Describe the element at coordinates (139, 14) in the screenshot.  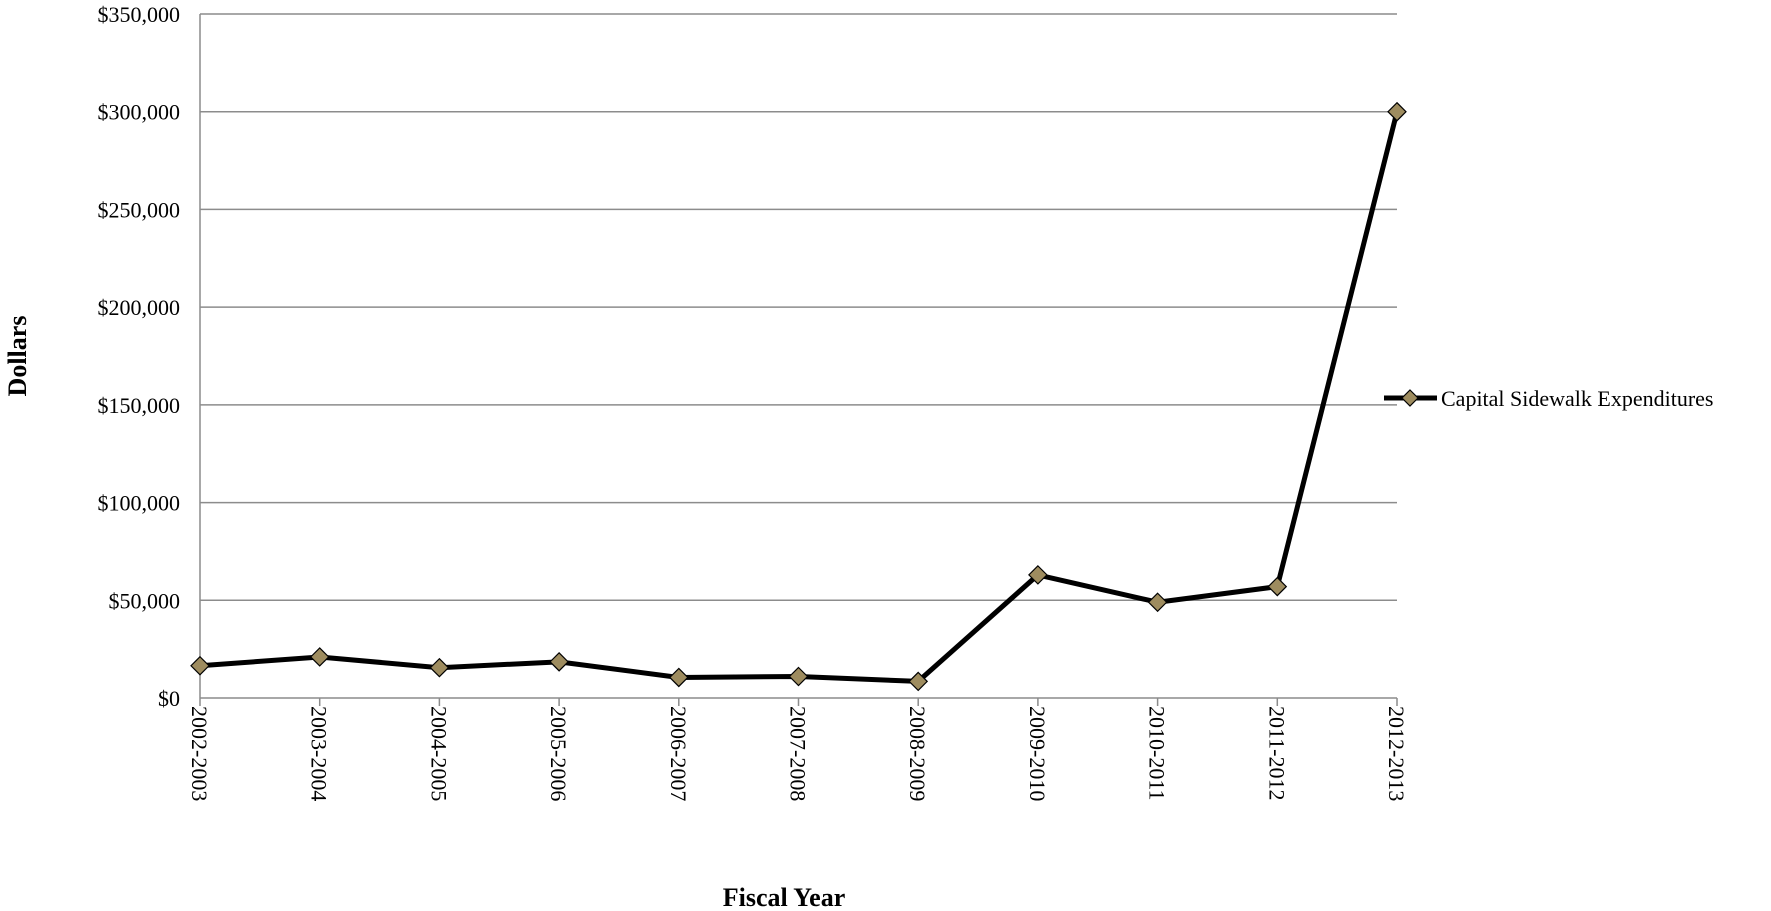
I see `y-tick-label: $350,000` at that location.